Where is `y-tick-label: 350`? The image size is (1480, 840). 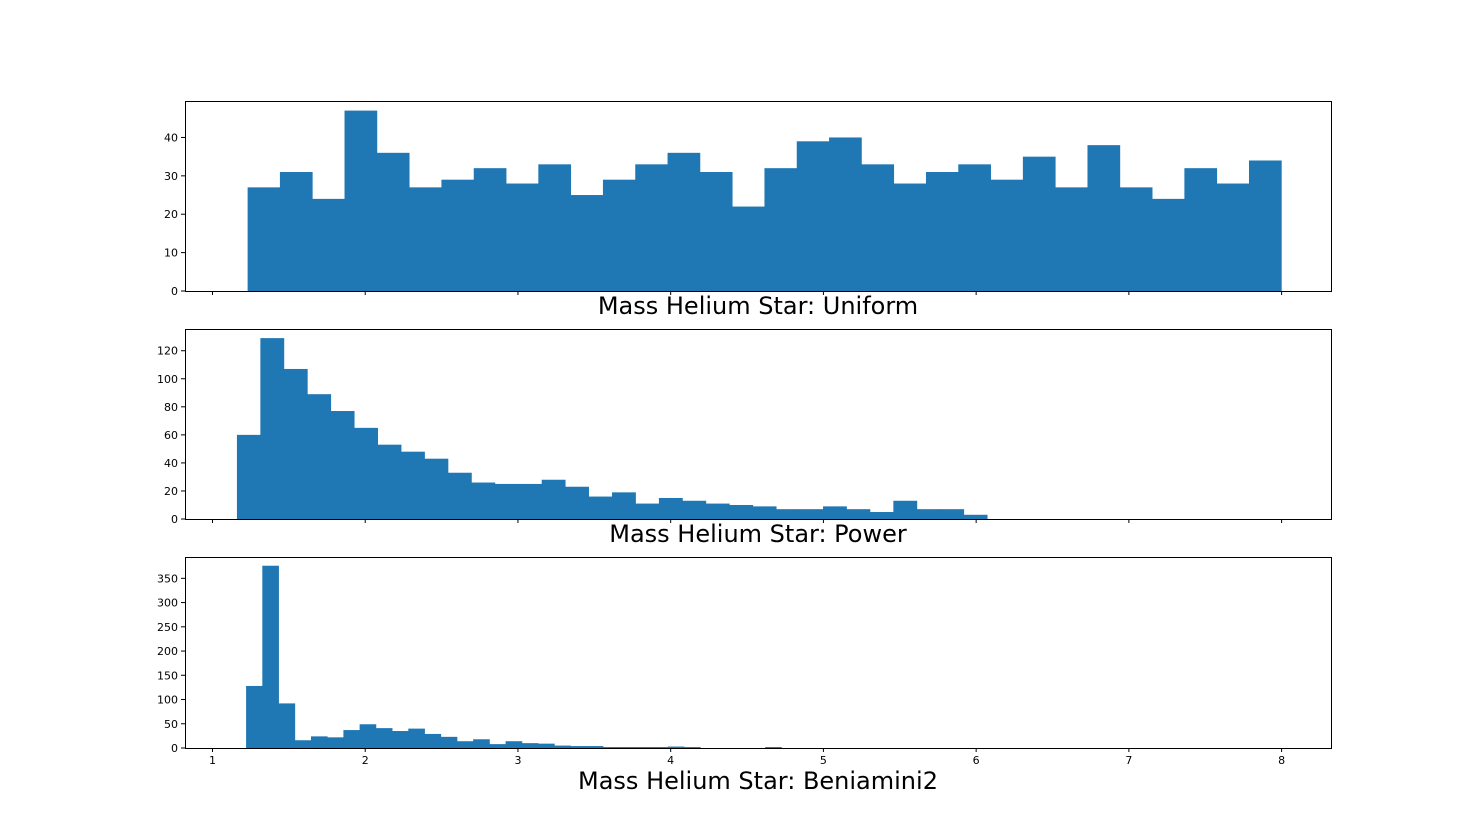 y-tick-label: 350 is located at coordinates (167, 578).